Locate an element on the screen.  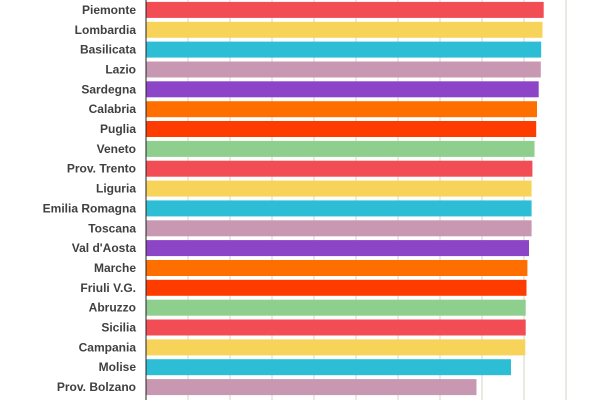
category-label: Sardegna is located at coordinates (108, 89).